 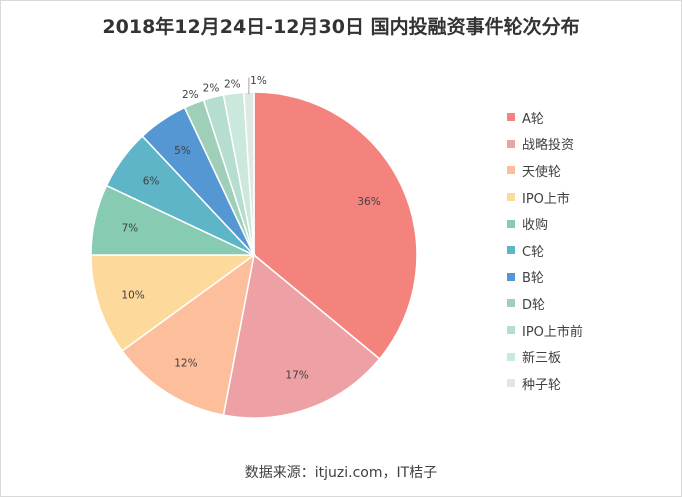 What do you see at coordinates (542, 385) in the screenshot?
I see `legend-label: 种子轮` at bounding box center [542, 385].